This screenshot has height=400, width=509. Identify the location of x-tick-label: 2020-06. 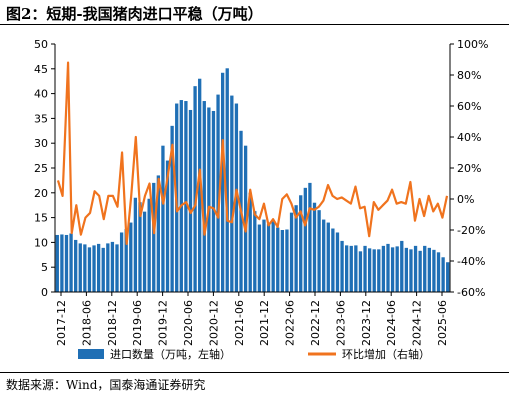
(188, 323).